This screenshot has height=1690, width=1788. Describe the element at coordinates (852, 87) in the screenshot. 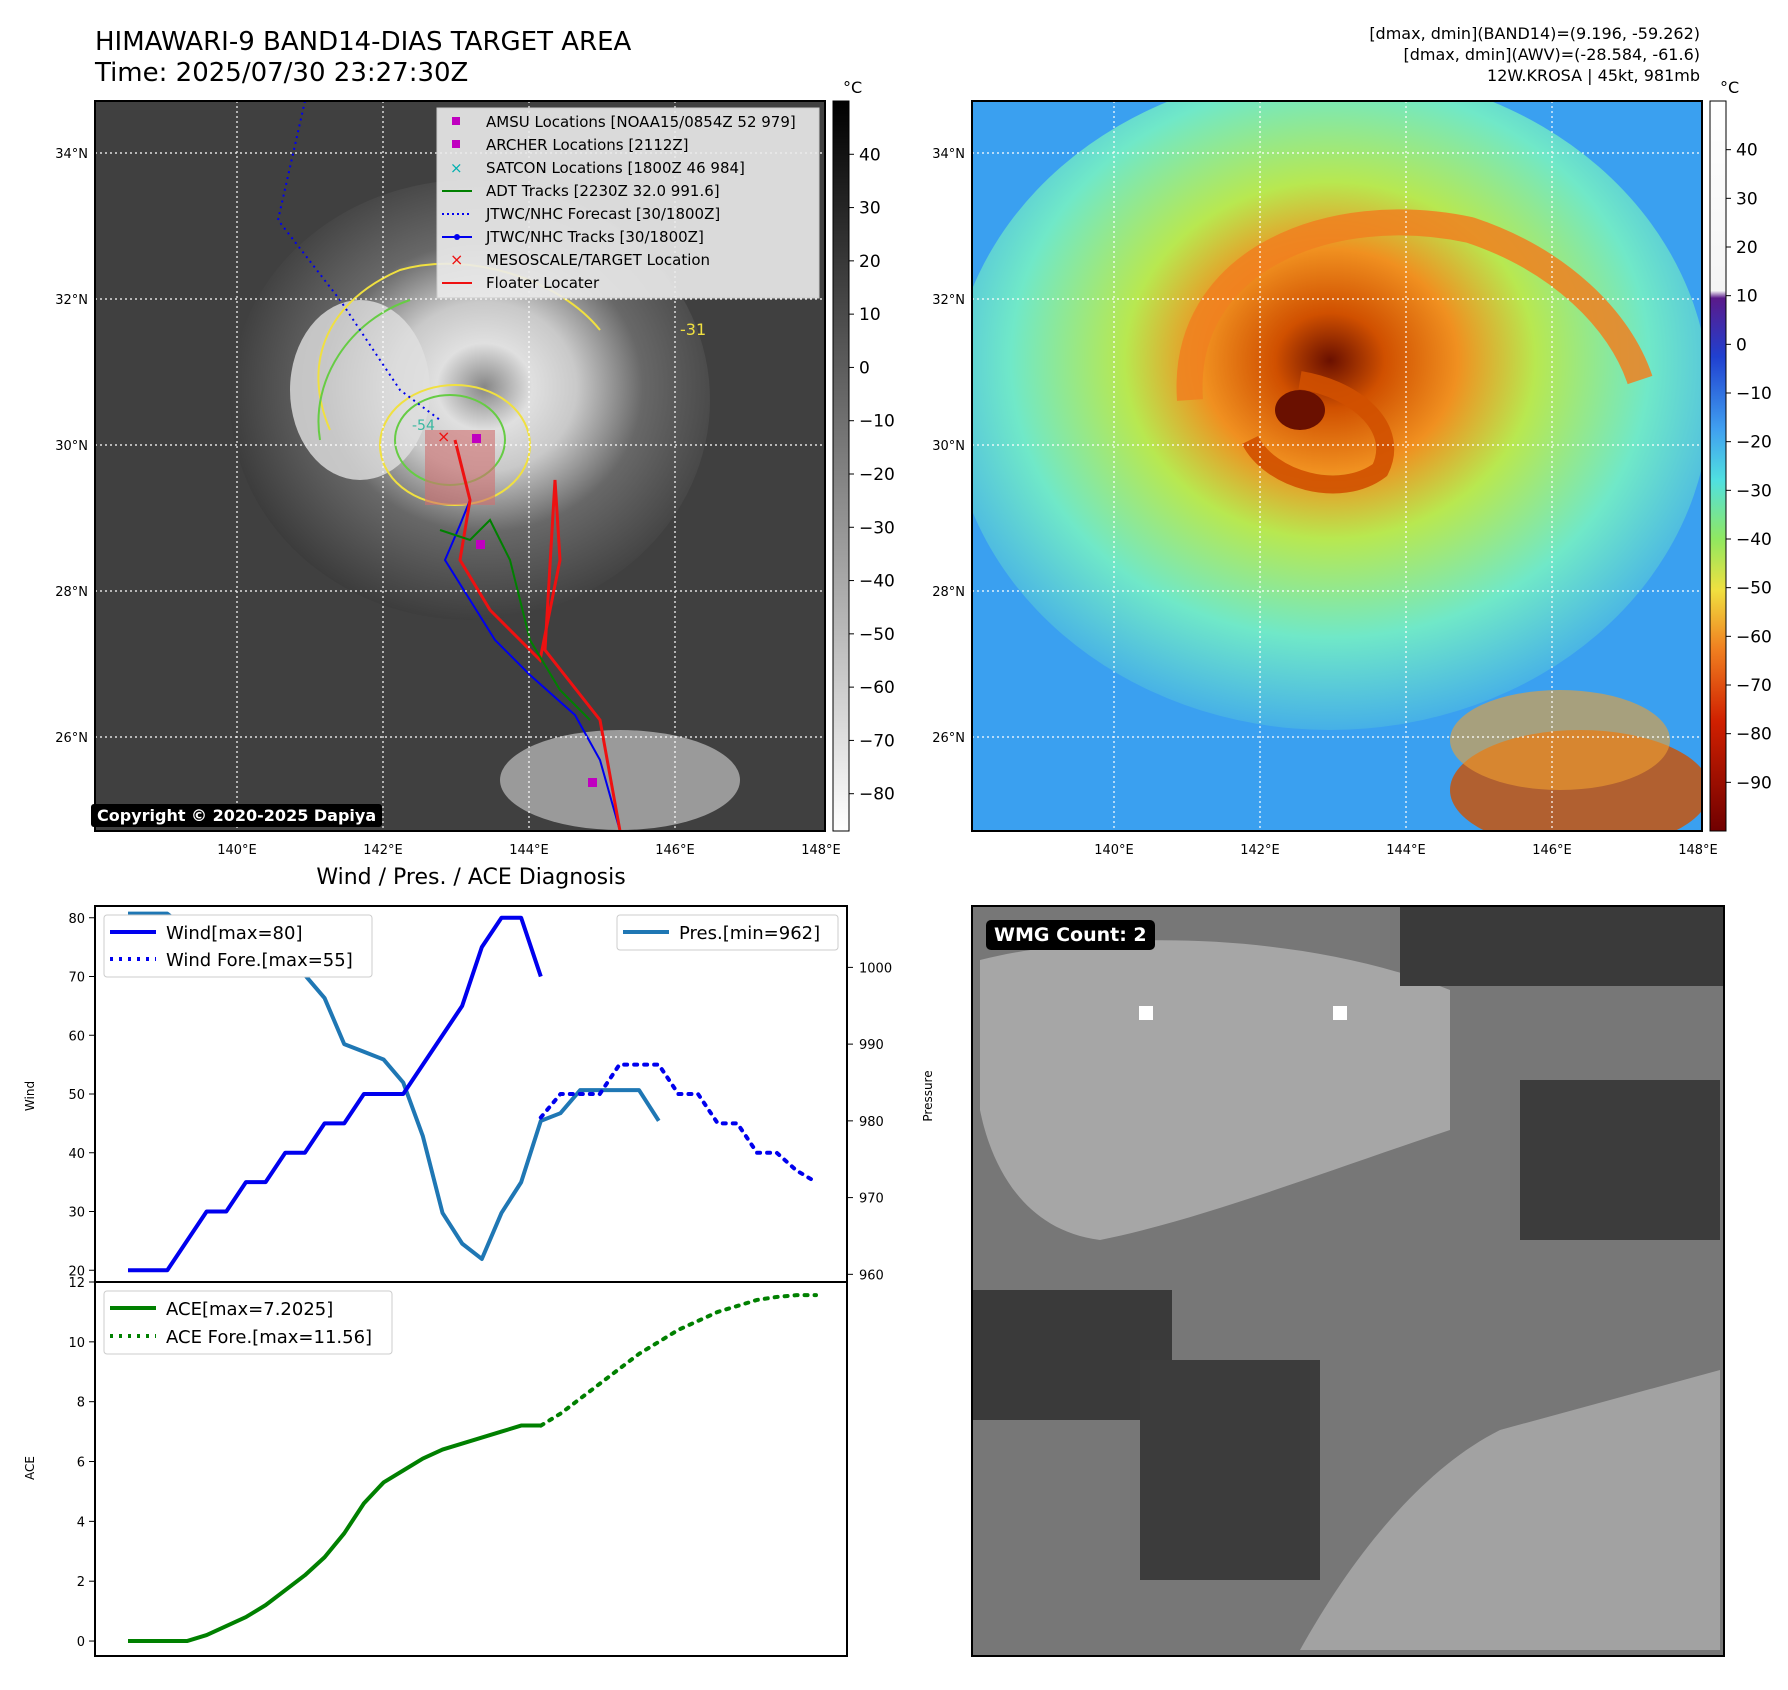

I see `ir-colorbar-unit: °C` at that location.